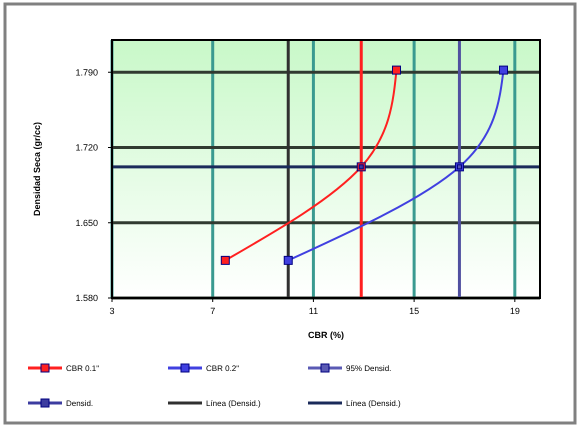 Image resolution: width=580 pixels, height=427 pixels. I want to click on x-tick-label: 11, so click(313, 311).